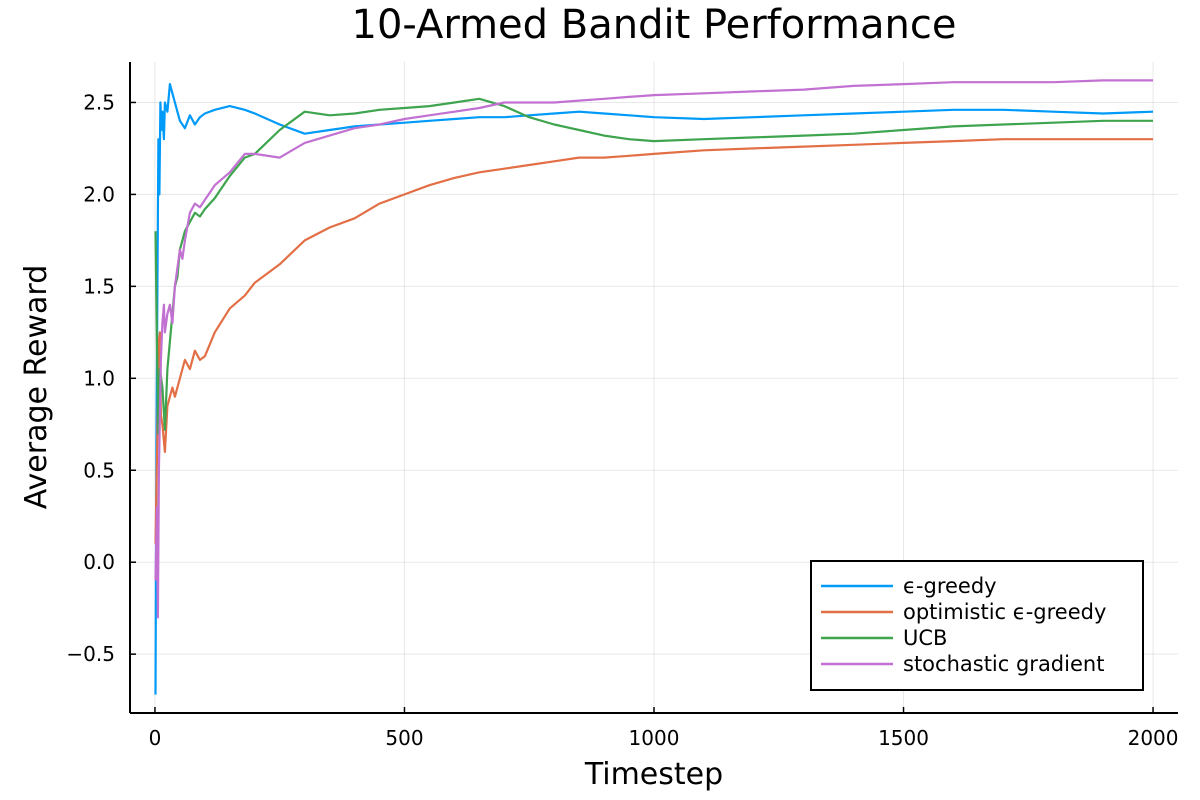 This screenshot has width=1200, height=800. I want to click on chart-title: 10-Armed Bandit Performance, so click(654, 25).